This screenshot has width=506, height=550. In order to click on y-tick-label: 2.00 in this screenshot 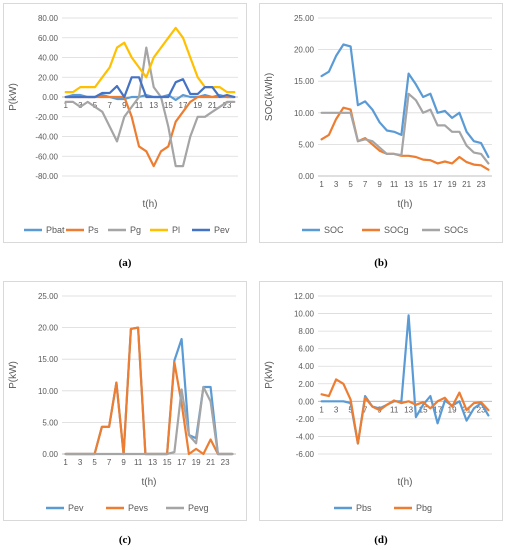, I will do `click(306, 384)`.